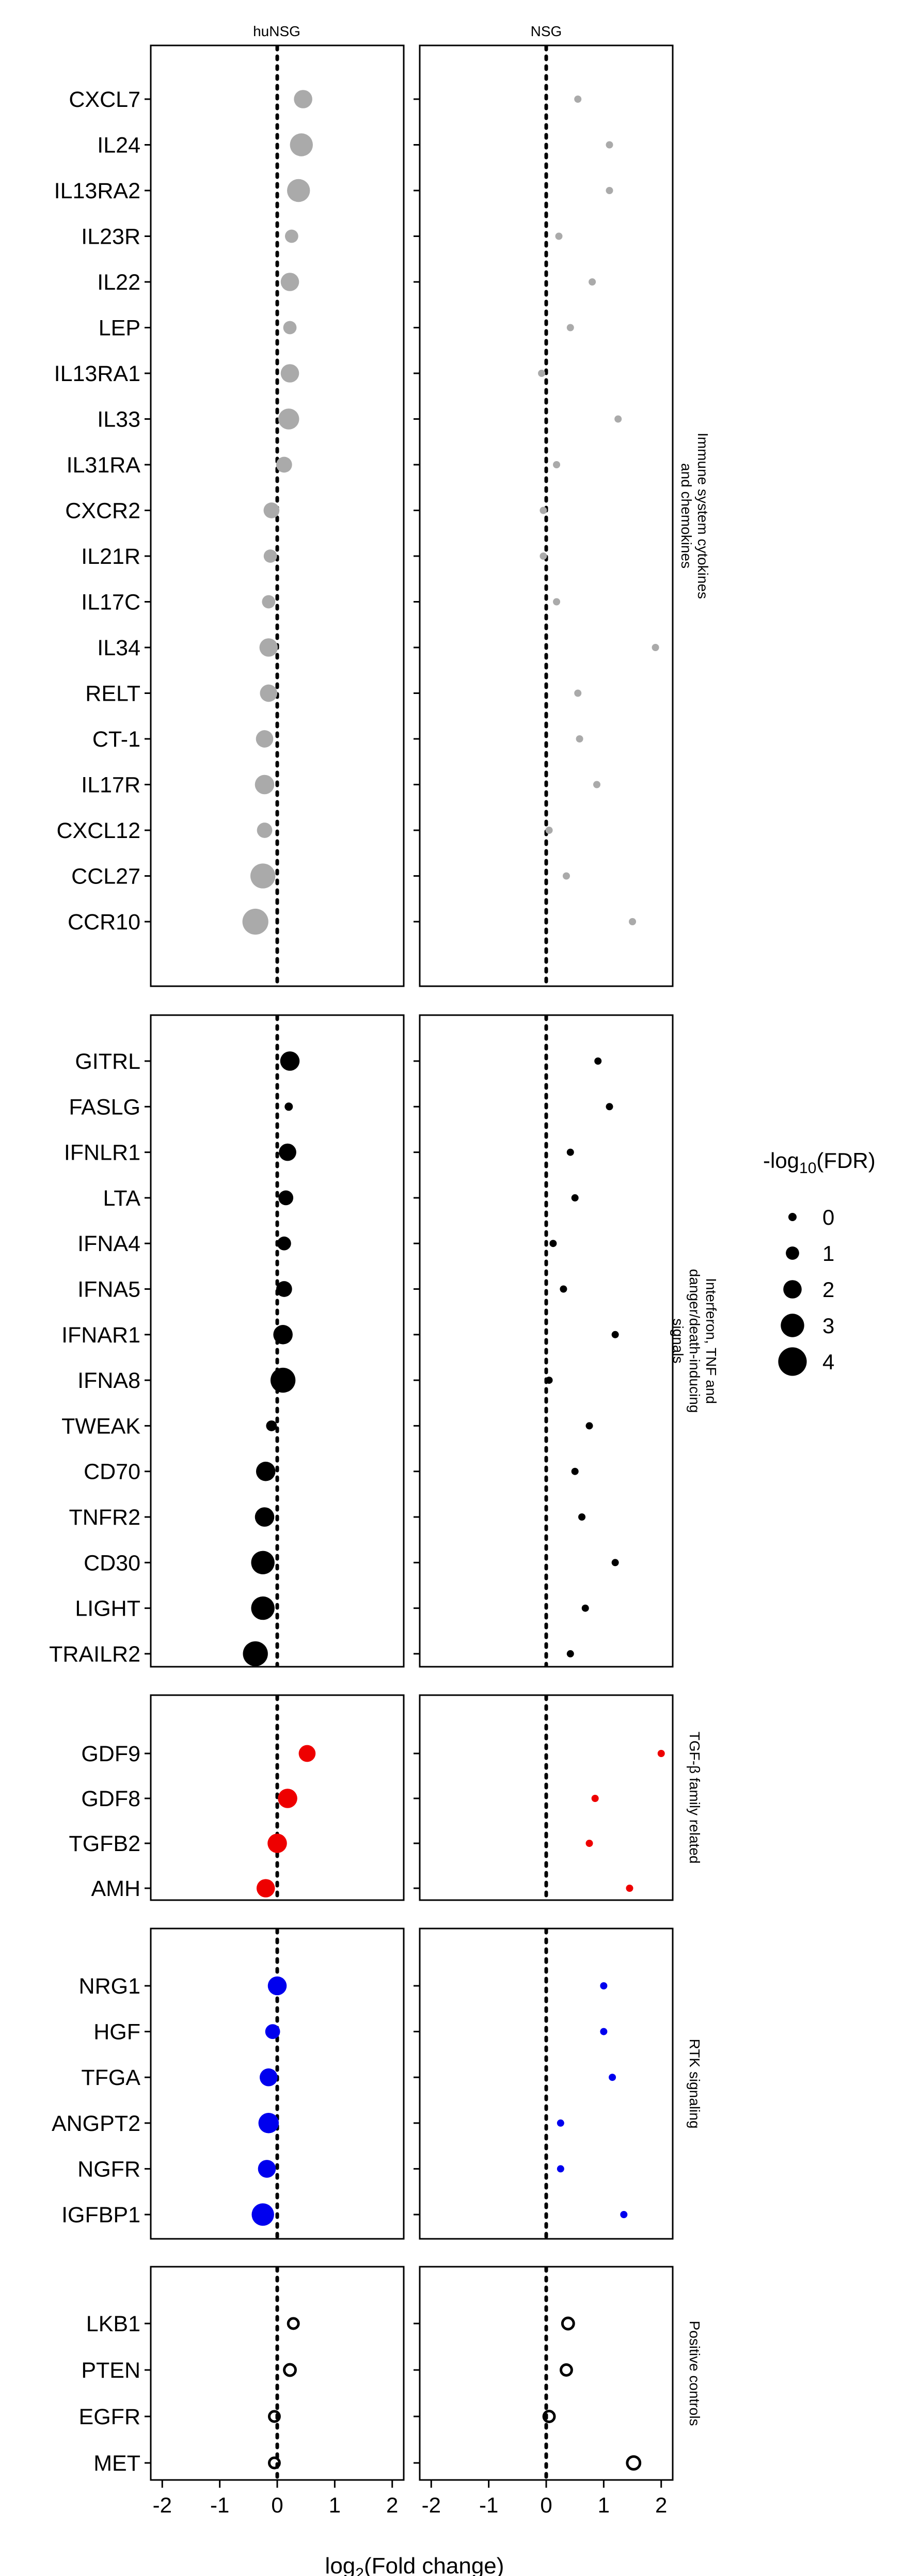 This screenshot has height=2576, width=920. What do you see at coordinates (119, 328) in the screenshot?
I see `row-label-lep: LEP` at bounding box center [119, 328].